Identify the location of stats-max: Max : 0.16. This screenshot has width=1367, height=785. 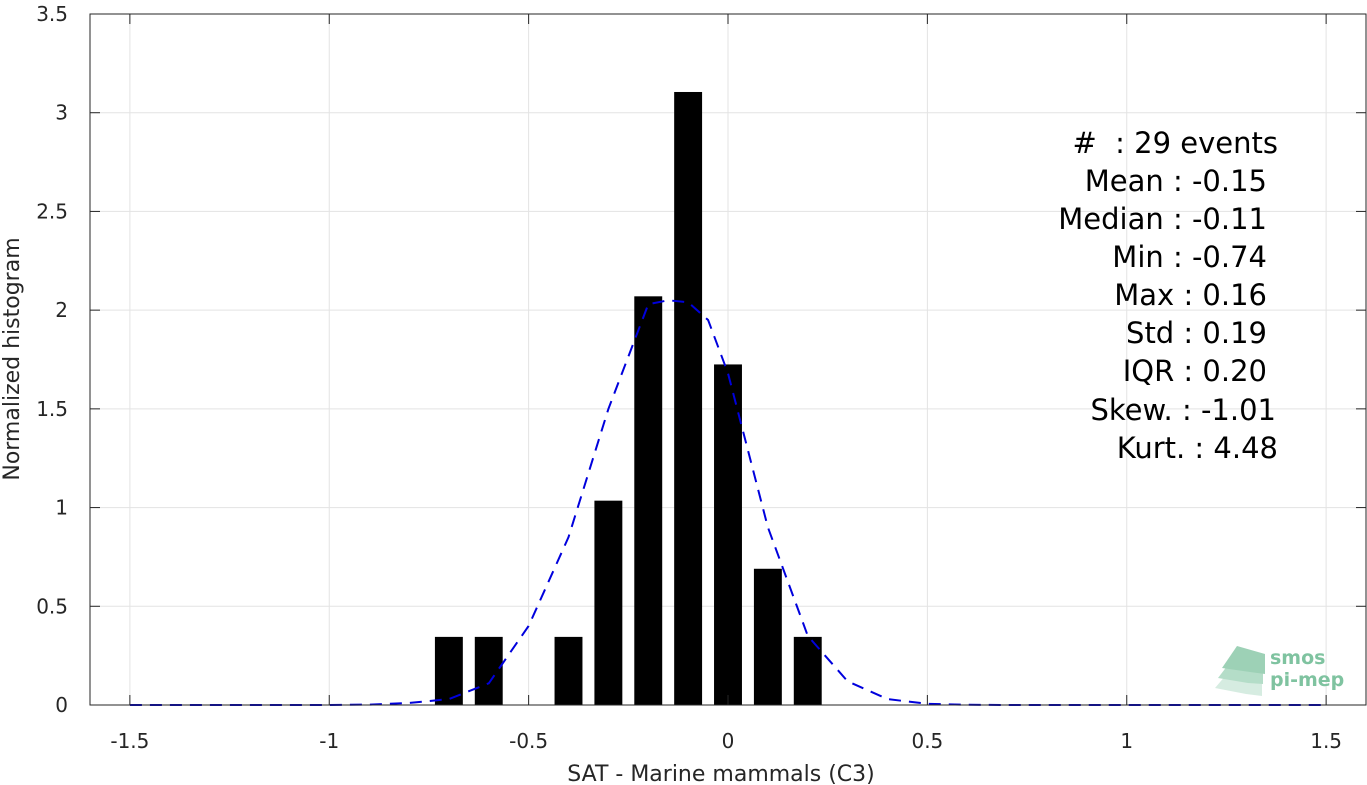
(1190, 295).